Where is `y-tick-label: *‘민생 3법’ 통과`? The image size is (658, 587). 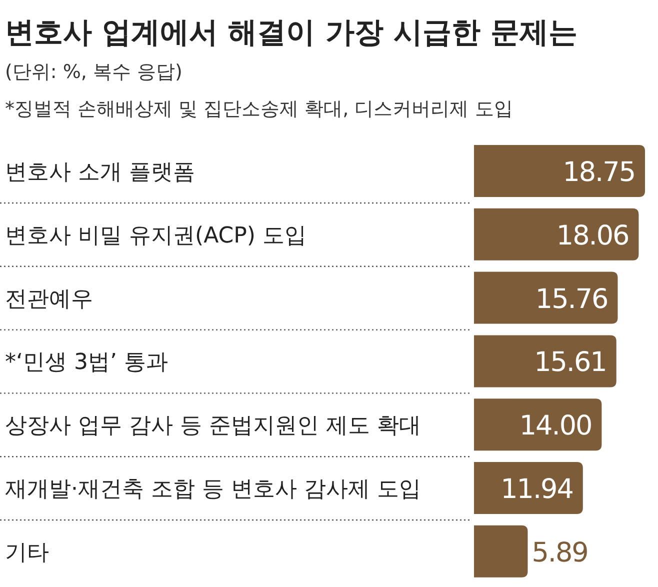
y-tick-label: *‘민생 3법’ 통과 is located at coordinates (86, 363).